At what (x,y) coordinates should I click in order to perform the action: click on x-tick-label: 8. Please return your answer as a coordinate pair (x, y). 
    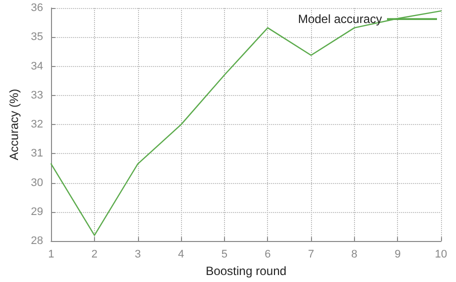
    Looking at the image, I should click on (354, 254).